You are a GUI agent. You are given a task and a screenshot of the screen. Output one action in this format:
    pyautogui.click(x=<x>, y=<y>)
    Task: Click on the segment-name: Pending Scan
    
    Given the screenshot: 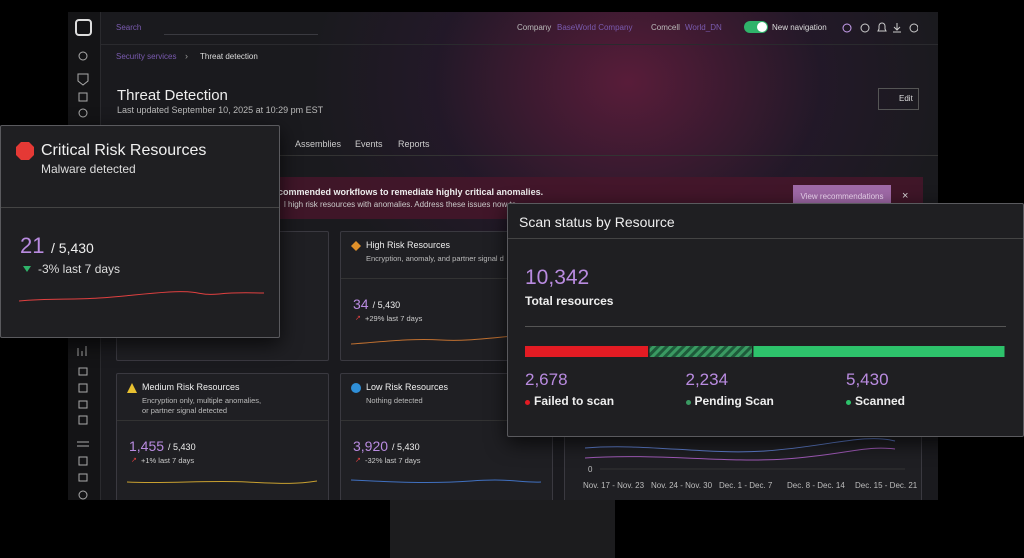 What is the action you would take?
    pyautogui.click(x=734, y=401)
    